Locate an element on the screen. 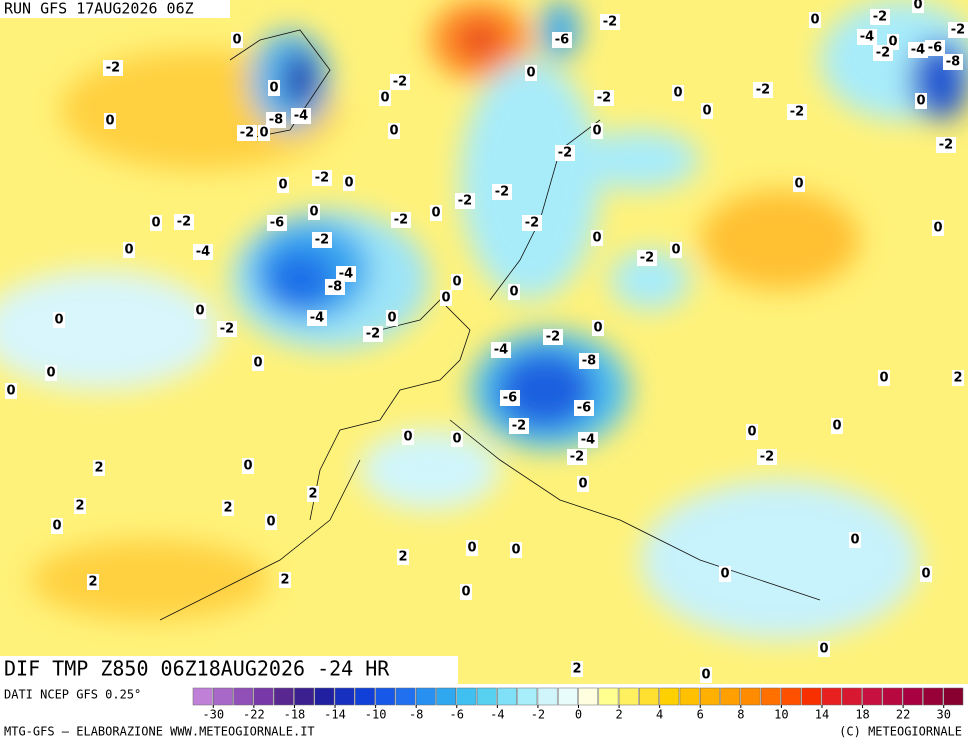  colorbar-tick-label: 8 is located at coordinates (740, 715).